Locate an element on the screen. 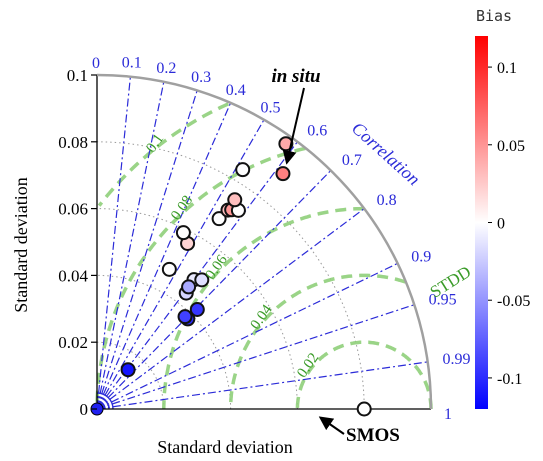  smos-annotation: SMOS is located at coordinates (373, 435).